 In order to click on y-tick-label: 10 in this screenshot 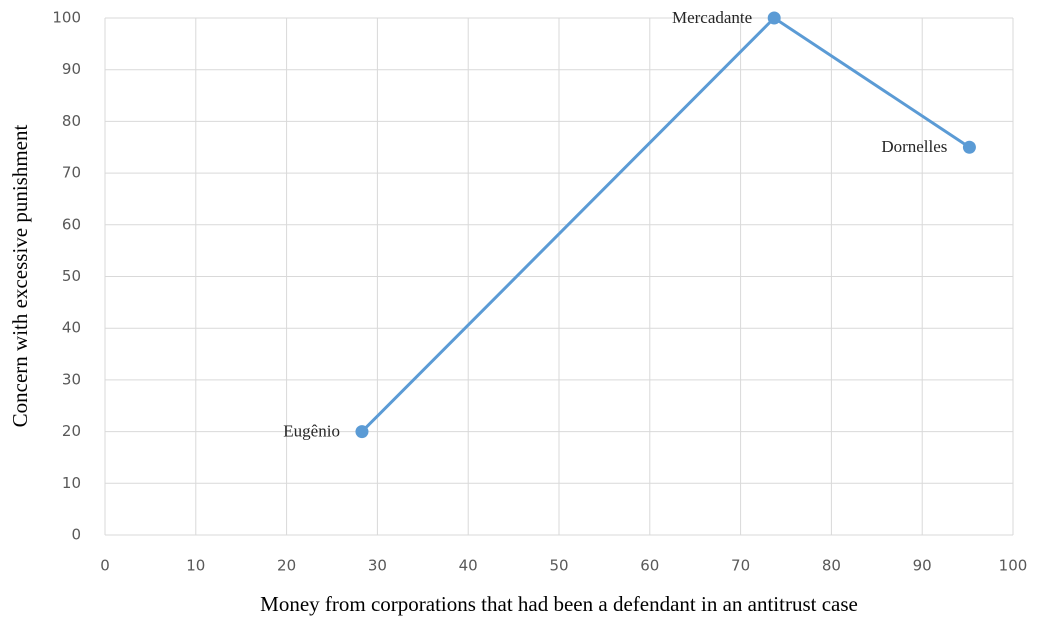, I will do `click(71, 483)`.